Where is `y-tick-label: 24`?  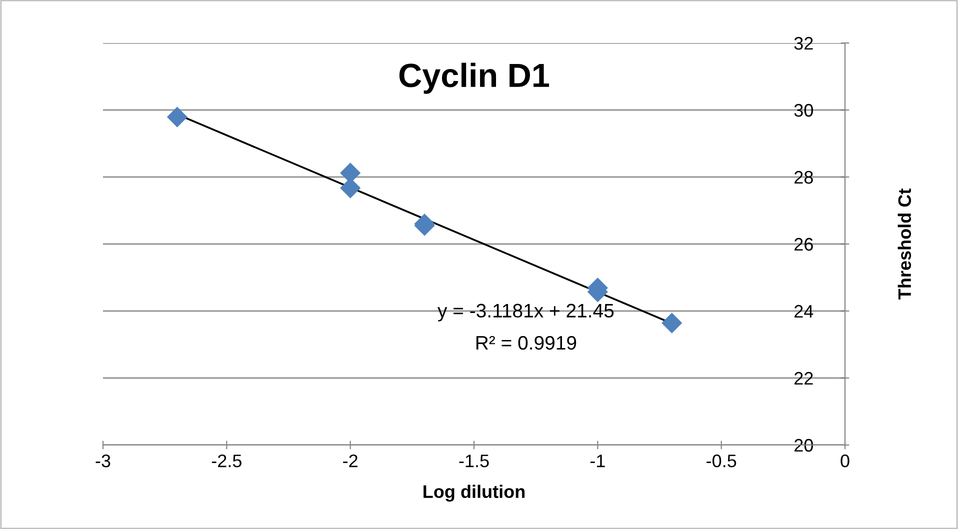 y-tick-label: 24 is located at coordinates (804, 311).